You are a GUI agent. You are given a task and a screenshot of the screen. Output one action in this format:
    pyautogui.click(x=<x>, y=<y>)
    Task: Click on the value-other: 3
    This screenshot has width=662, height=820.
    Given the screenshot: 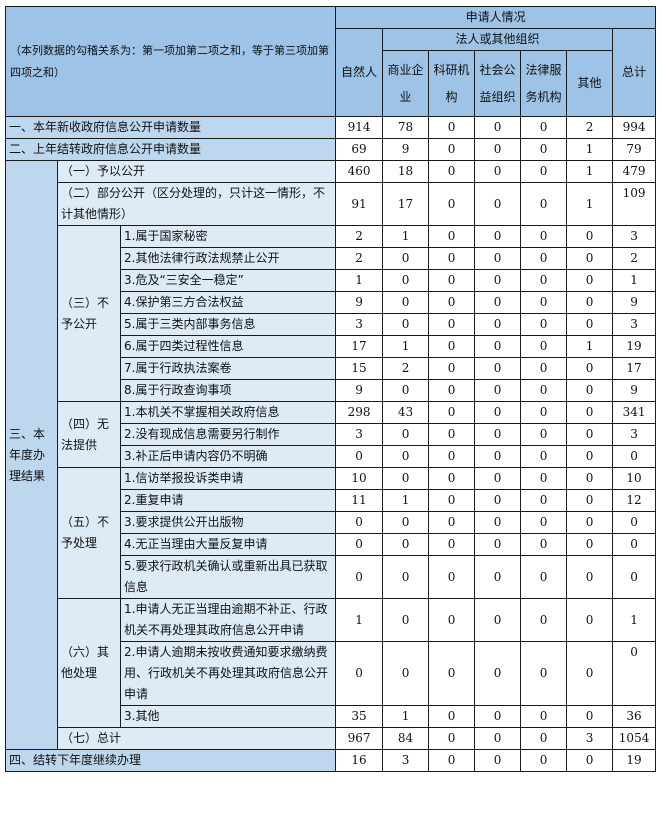 What is the action you would take?
    pyautogui.click(x=590, y=738)
    